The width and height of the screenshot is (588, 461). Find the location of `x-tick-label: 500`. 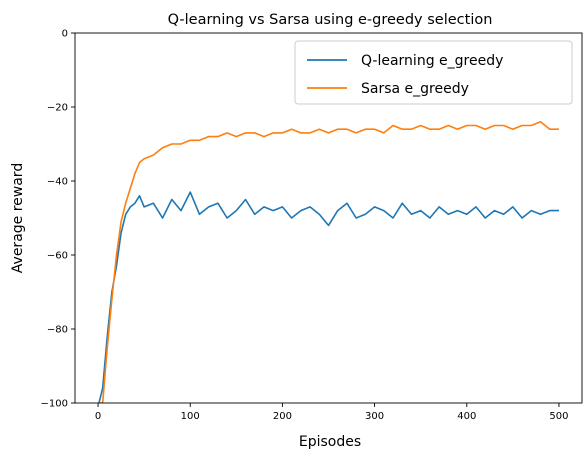

x-tick-label: 500 is located at coordinates (558, 416).